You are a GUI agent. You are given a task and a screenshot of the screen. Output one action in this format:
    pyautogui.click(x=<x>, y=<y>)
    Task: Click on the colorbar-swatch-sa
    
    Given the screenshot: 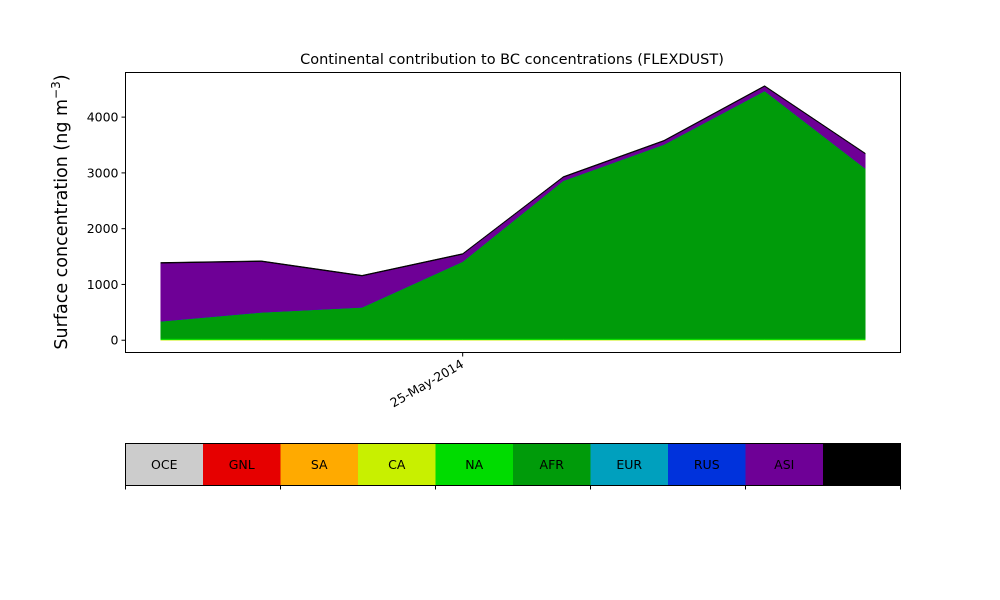 What is the action you would take?
    pyautogui.click(x=319, y=464)
    